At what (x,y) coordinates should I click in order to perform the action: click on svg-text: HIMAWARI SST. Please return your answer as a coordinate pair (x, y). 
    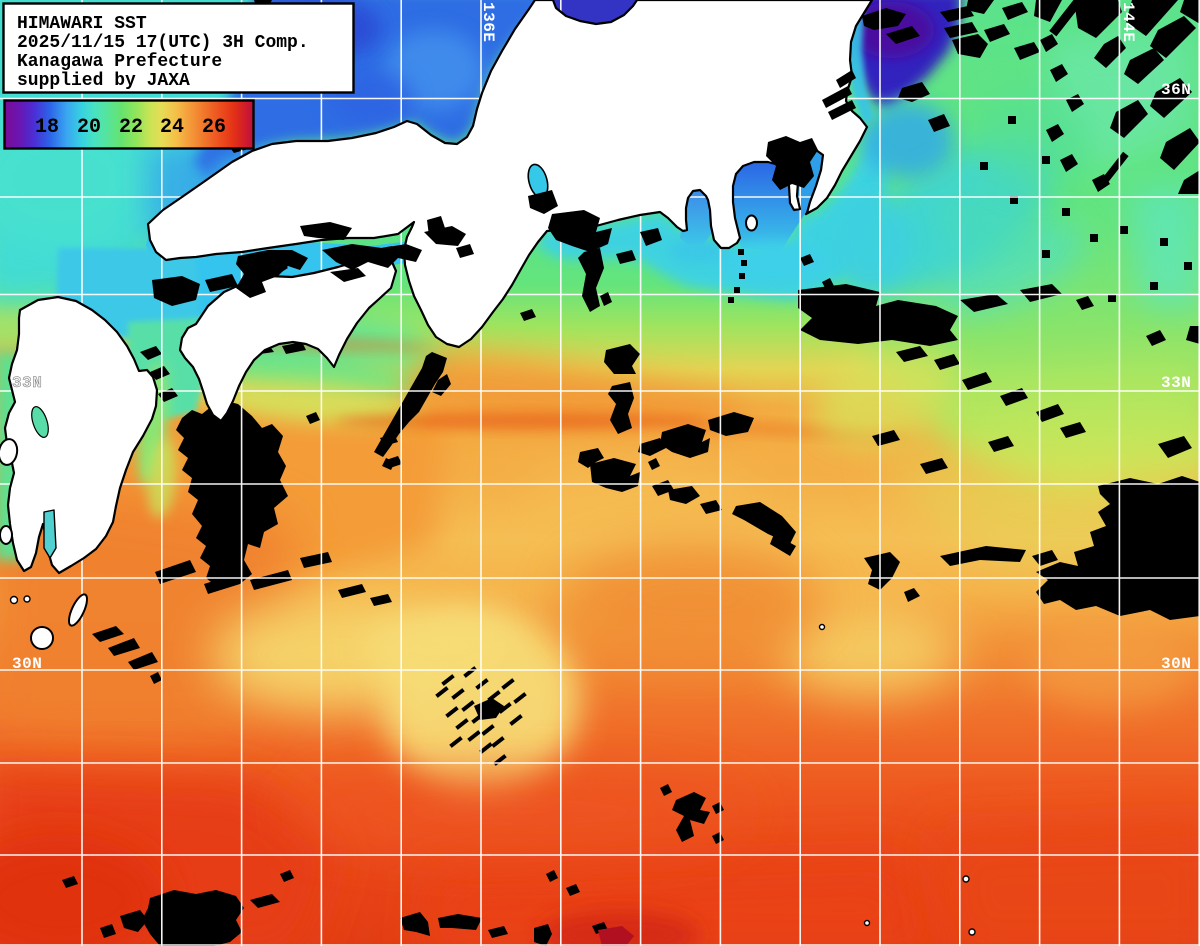
    Looking at the image, I should click on (82, 24).